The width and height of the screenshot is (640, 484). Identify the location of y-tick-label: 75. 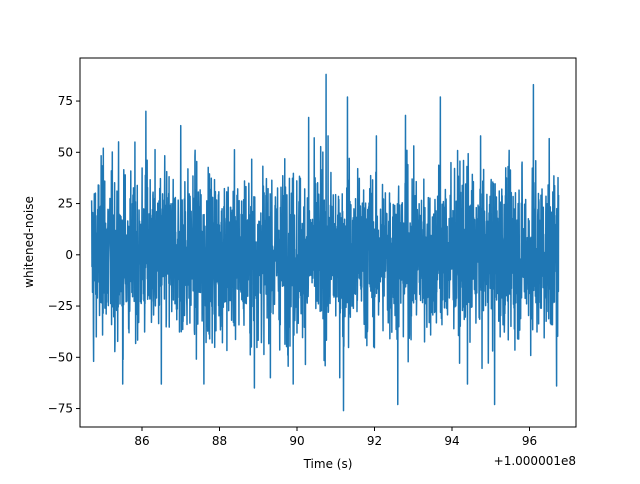
(65, 101).